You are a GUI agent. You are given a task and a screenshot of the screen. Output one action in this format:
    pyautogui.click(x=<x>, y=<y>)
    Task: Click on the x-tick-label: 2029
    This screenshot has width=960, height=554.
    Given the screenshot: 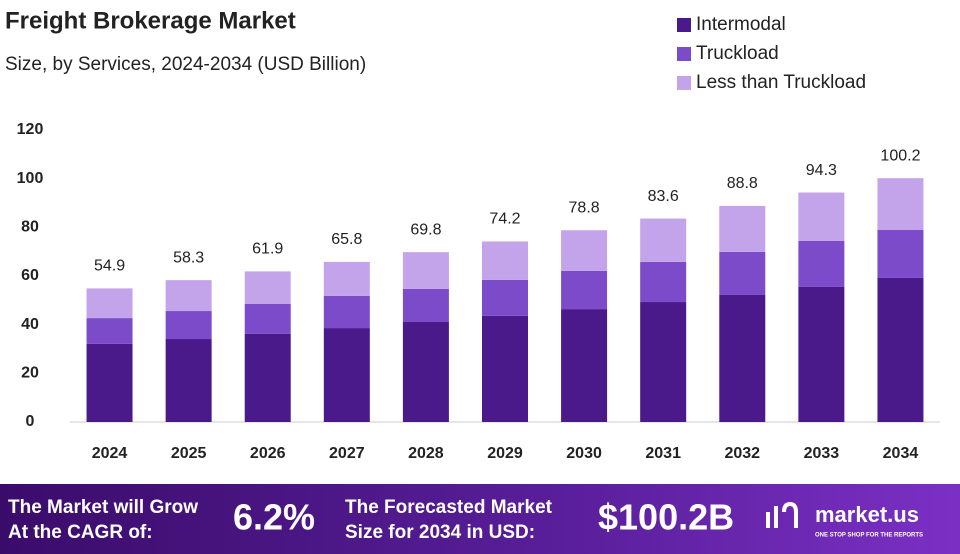 What is the action you would take?
    pyautogui.click(x=505, y=453)
    